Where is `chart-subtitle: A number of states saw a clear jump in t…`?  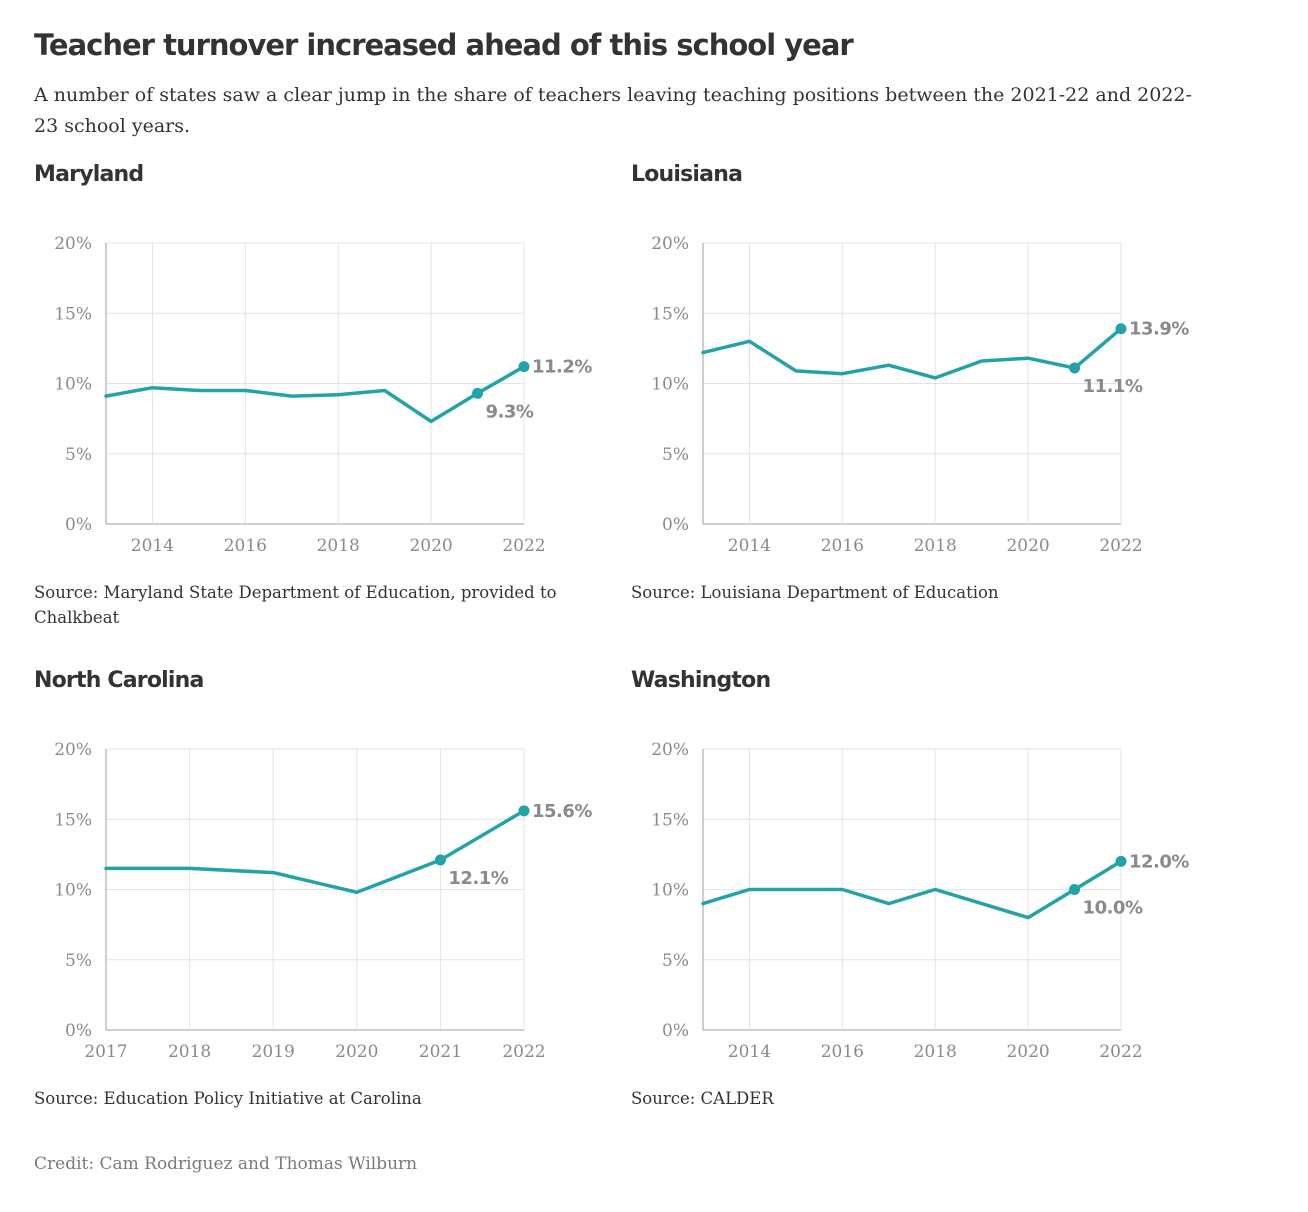 chart-subtitle: A number of states saw a clear jump in t… is located at coordinates (613, 110).